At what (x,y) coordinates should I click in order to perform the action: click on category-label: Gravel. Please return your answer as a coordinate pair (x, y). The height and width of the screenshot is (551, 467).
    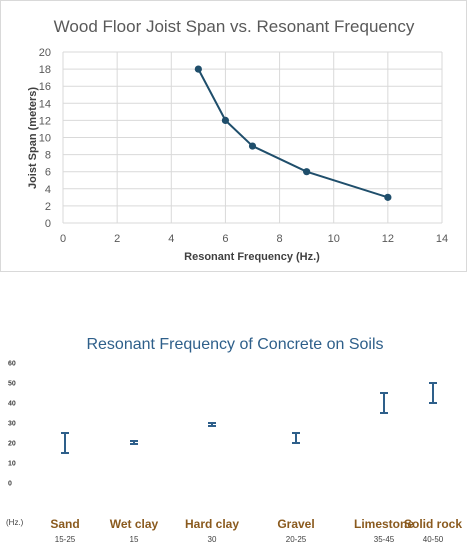
    Looking at the image, I should click on (295, 524).